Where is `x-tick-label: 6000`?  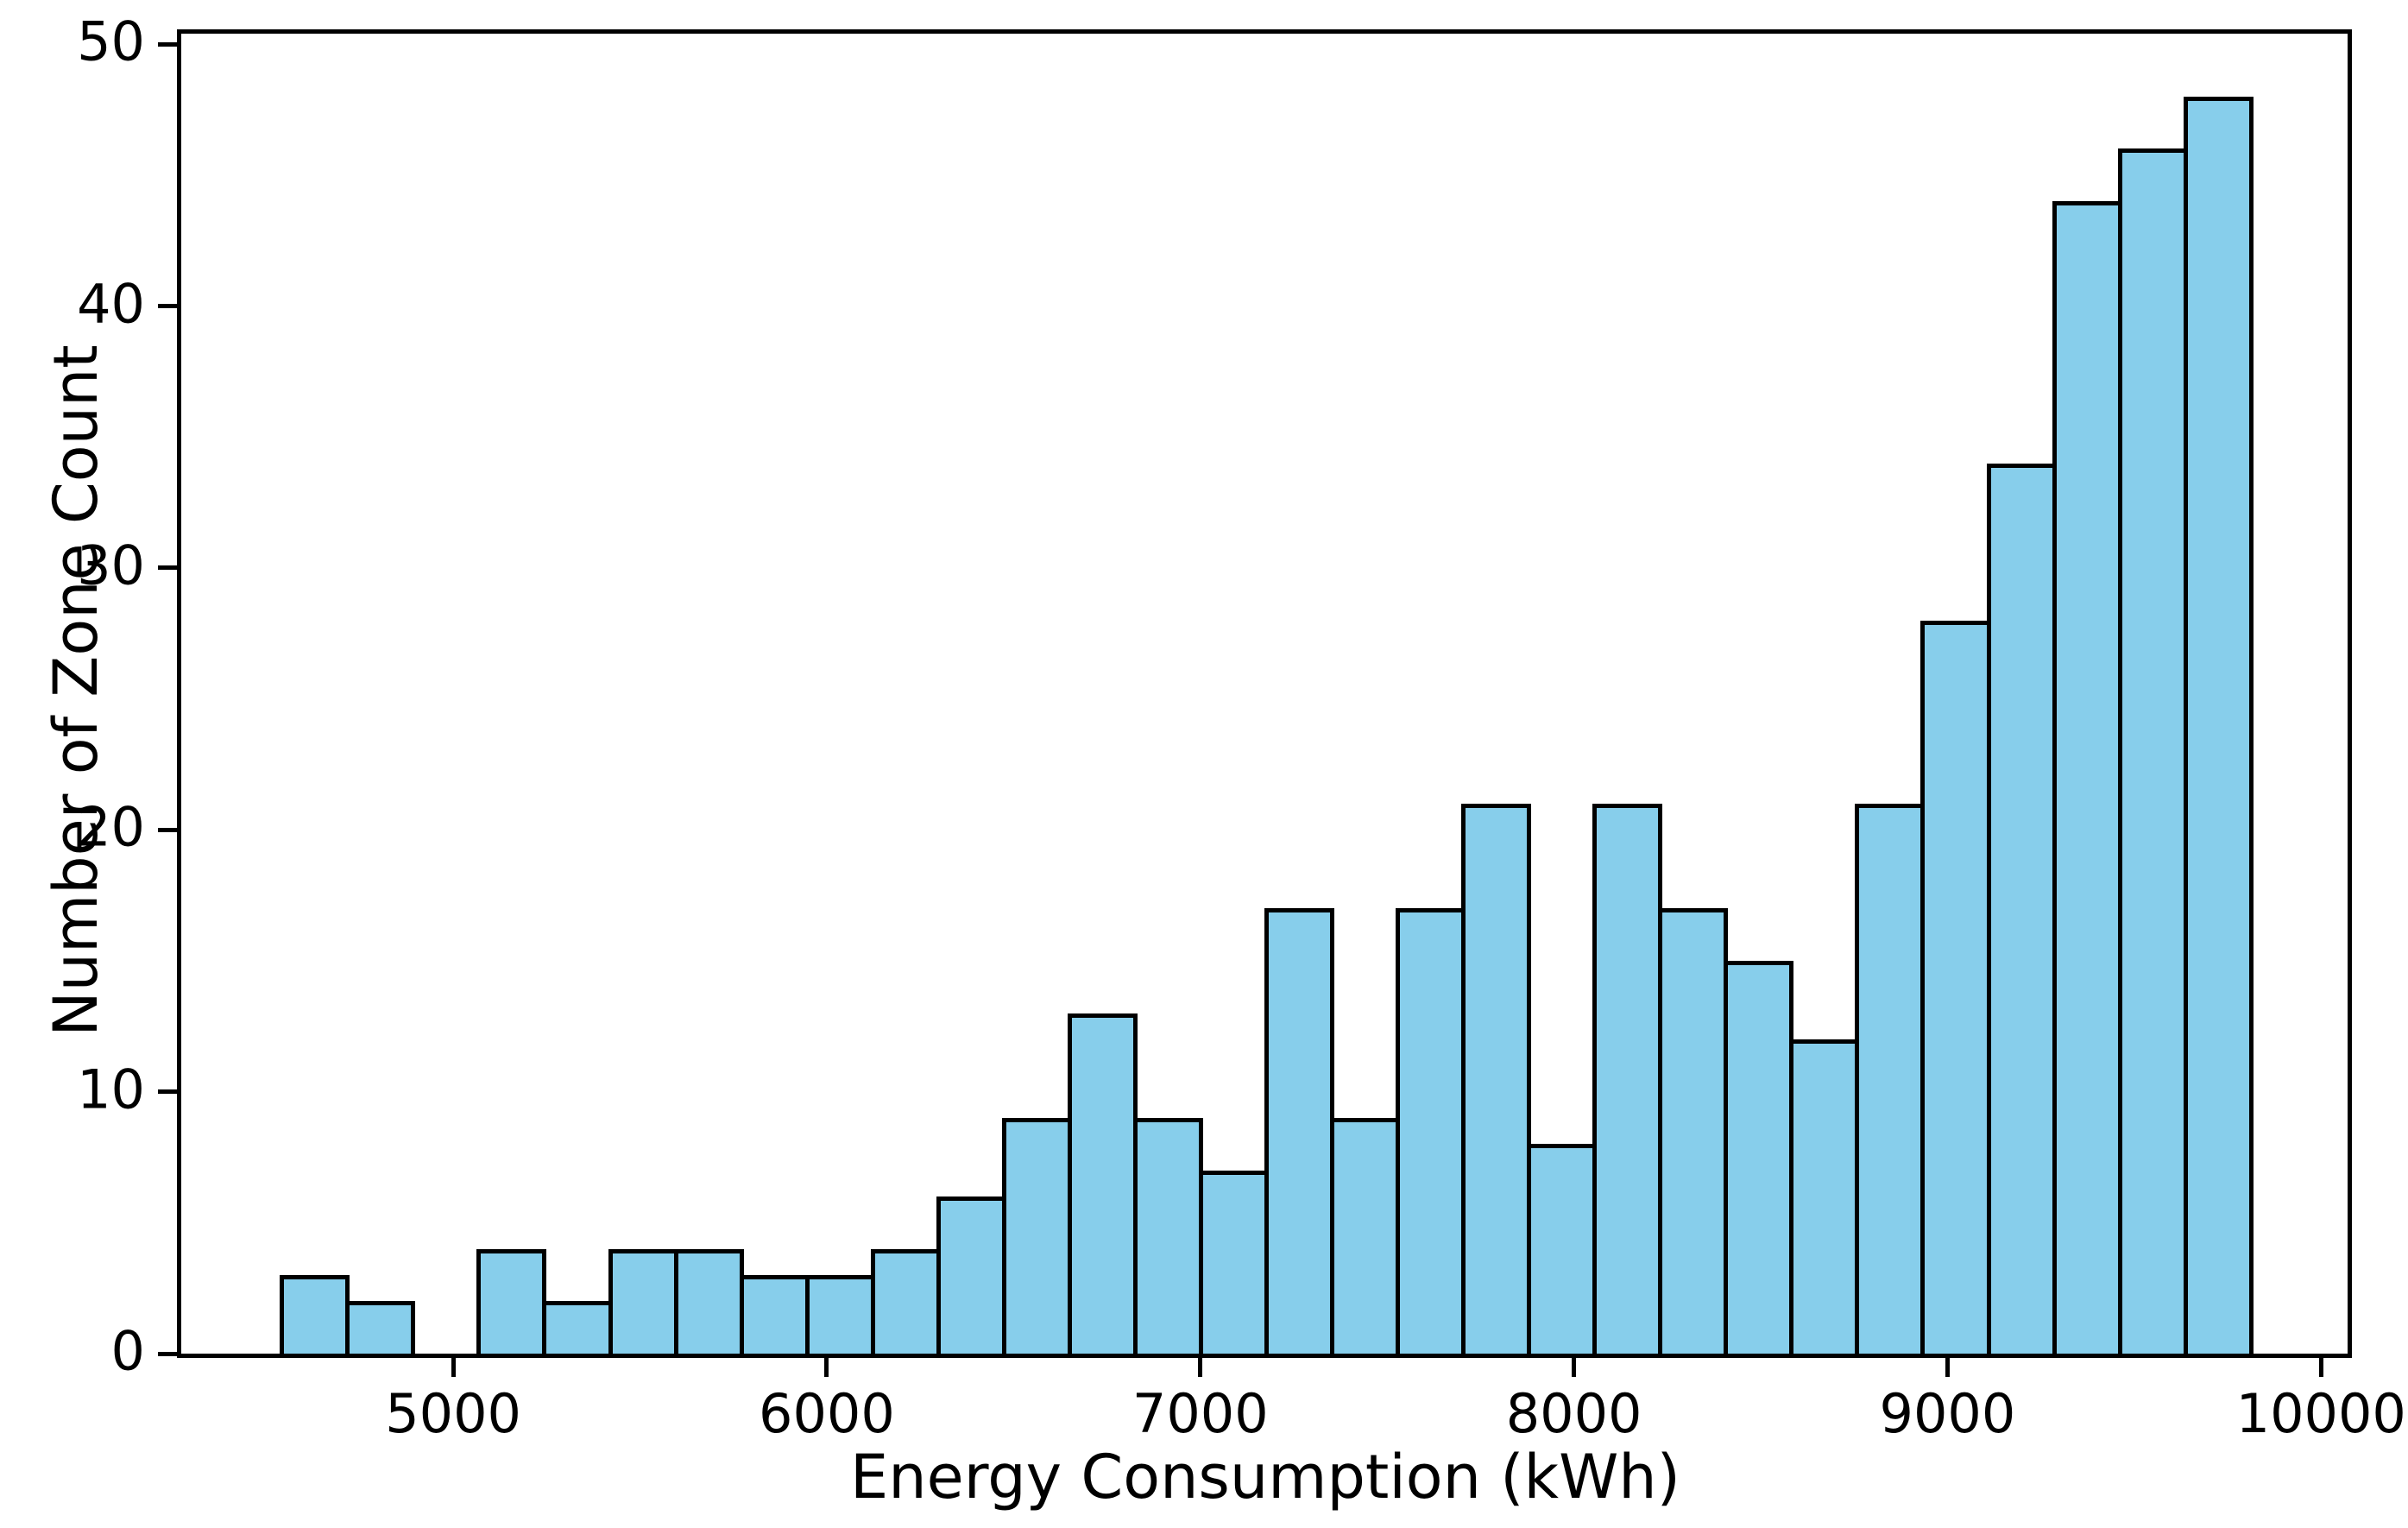 x-tick-label: 6000 is located at coordinates (827, 1413).